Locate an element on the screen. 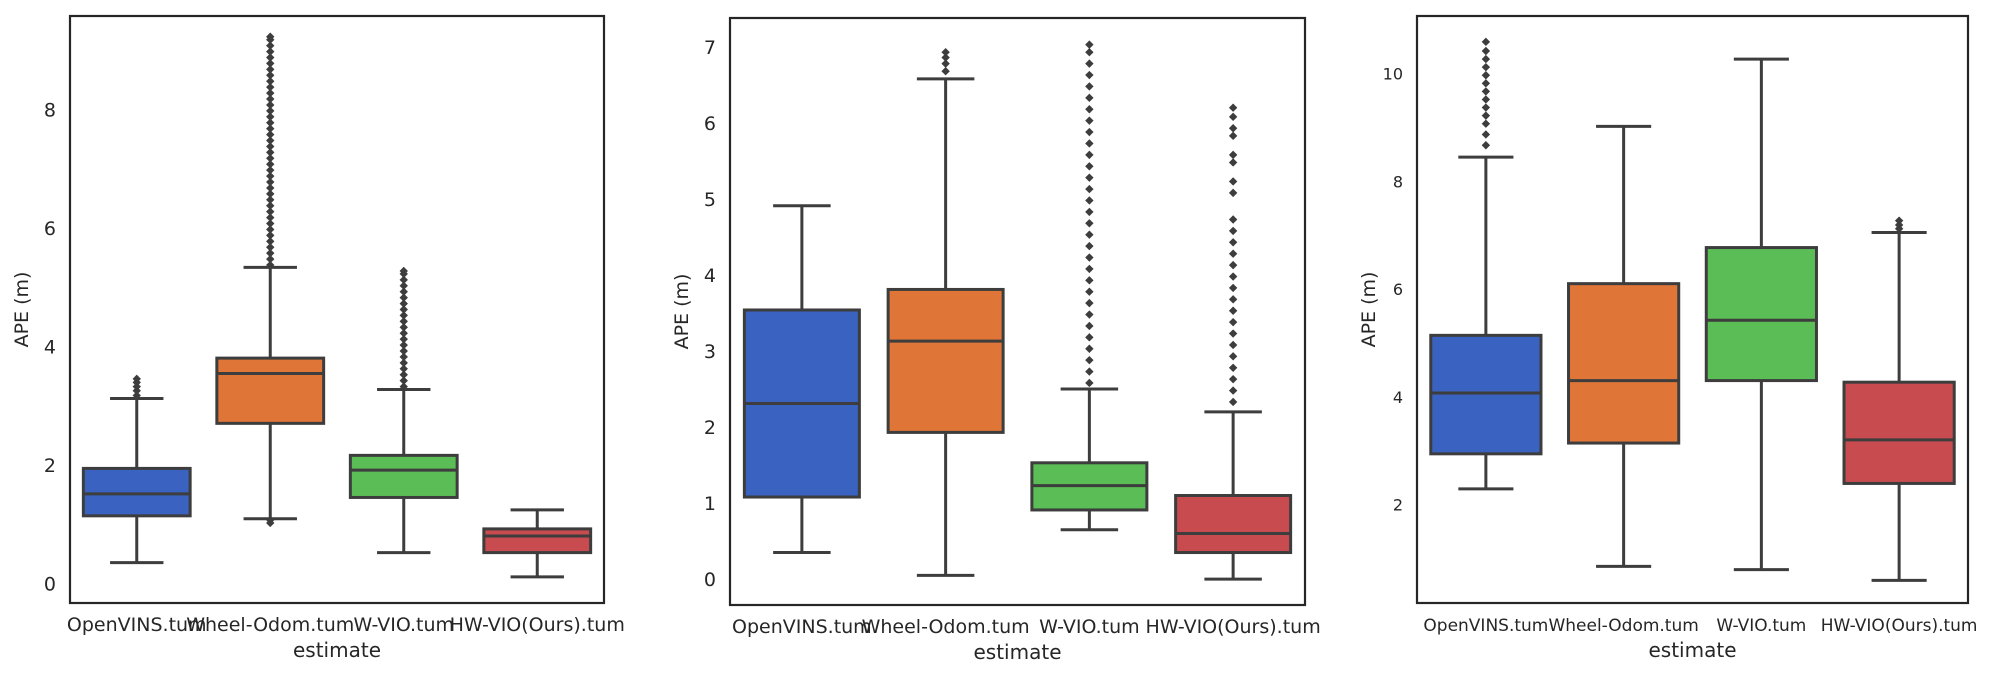 Image resolution: width=2000 pixels, height=680 pixels. y-tick-label: 6 is located at coordinates (50, 229).